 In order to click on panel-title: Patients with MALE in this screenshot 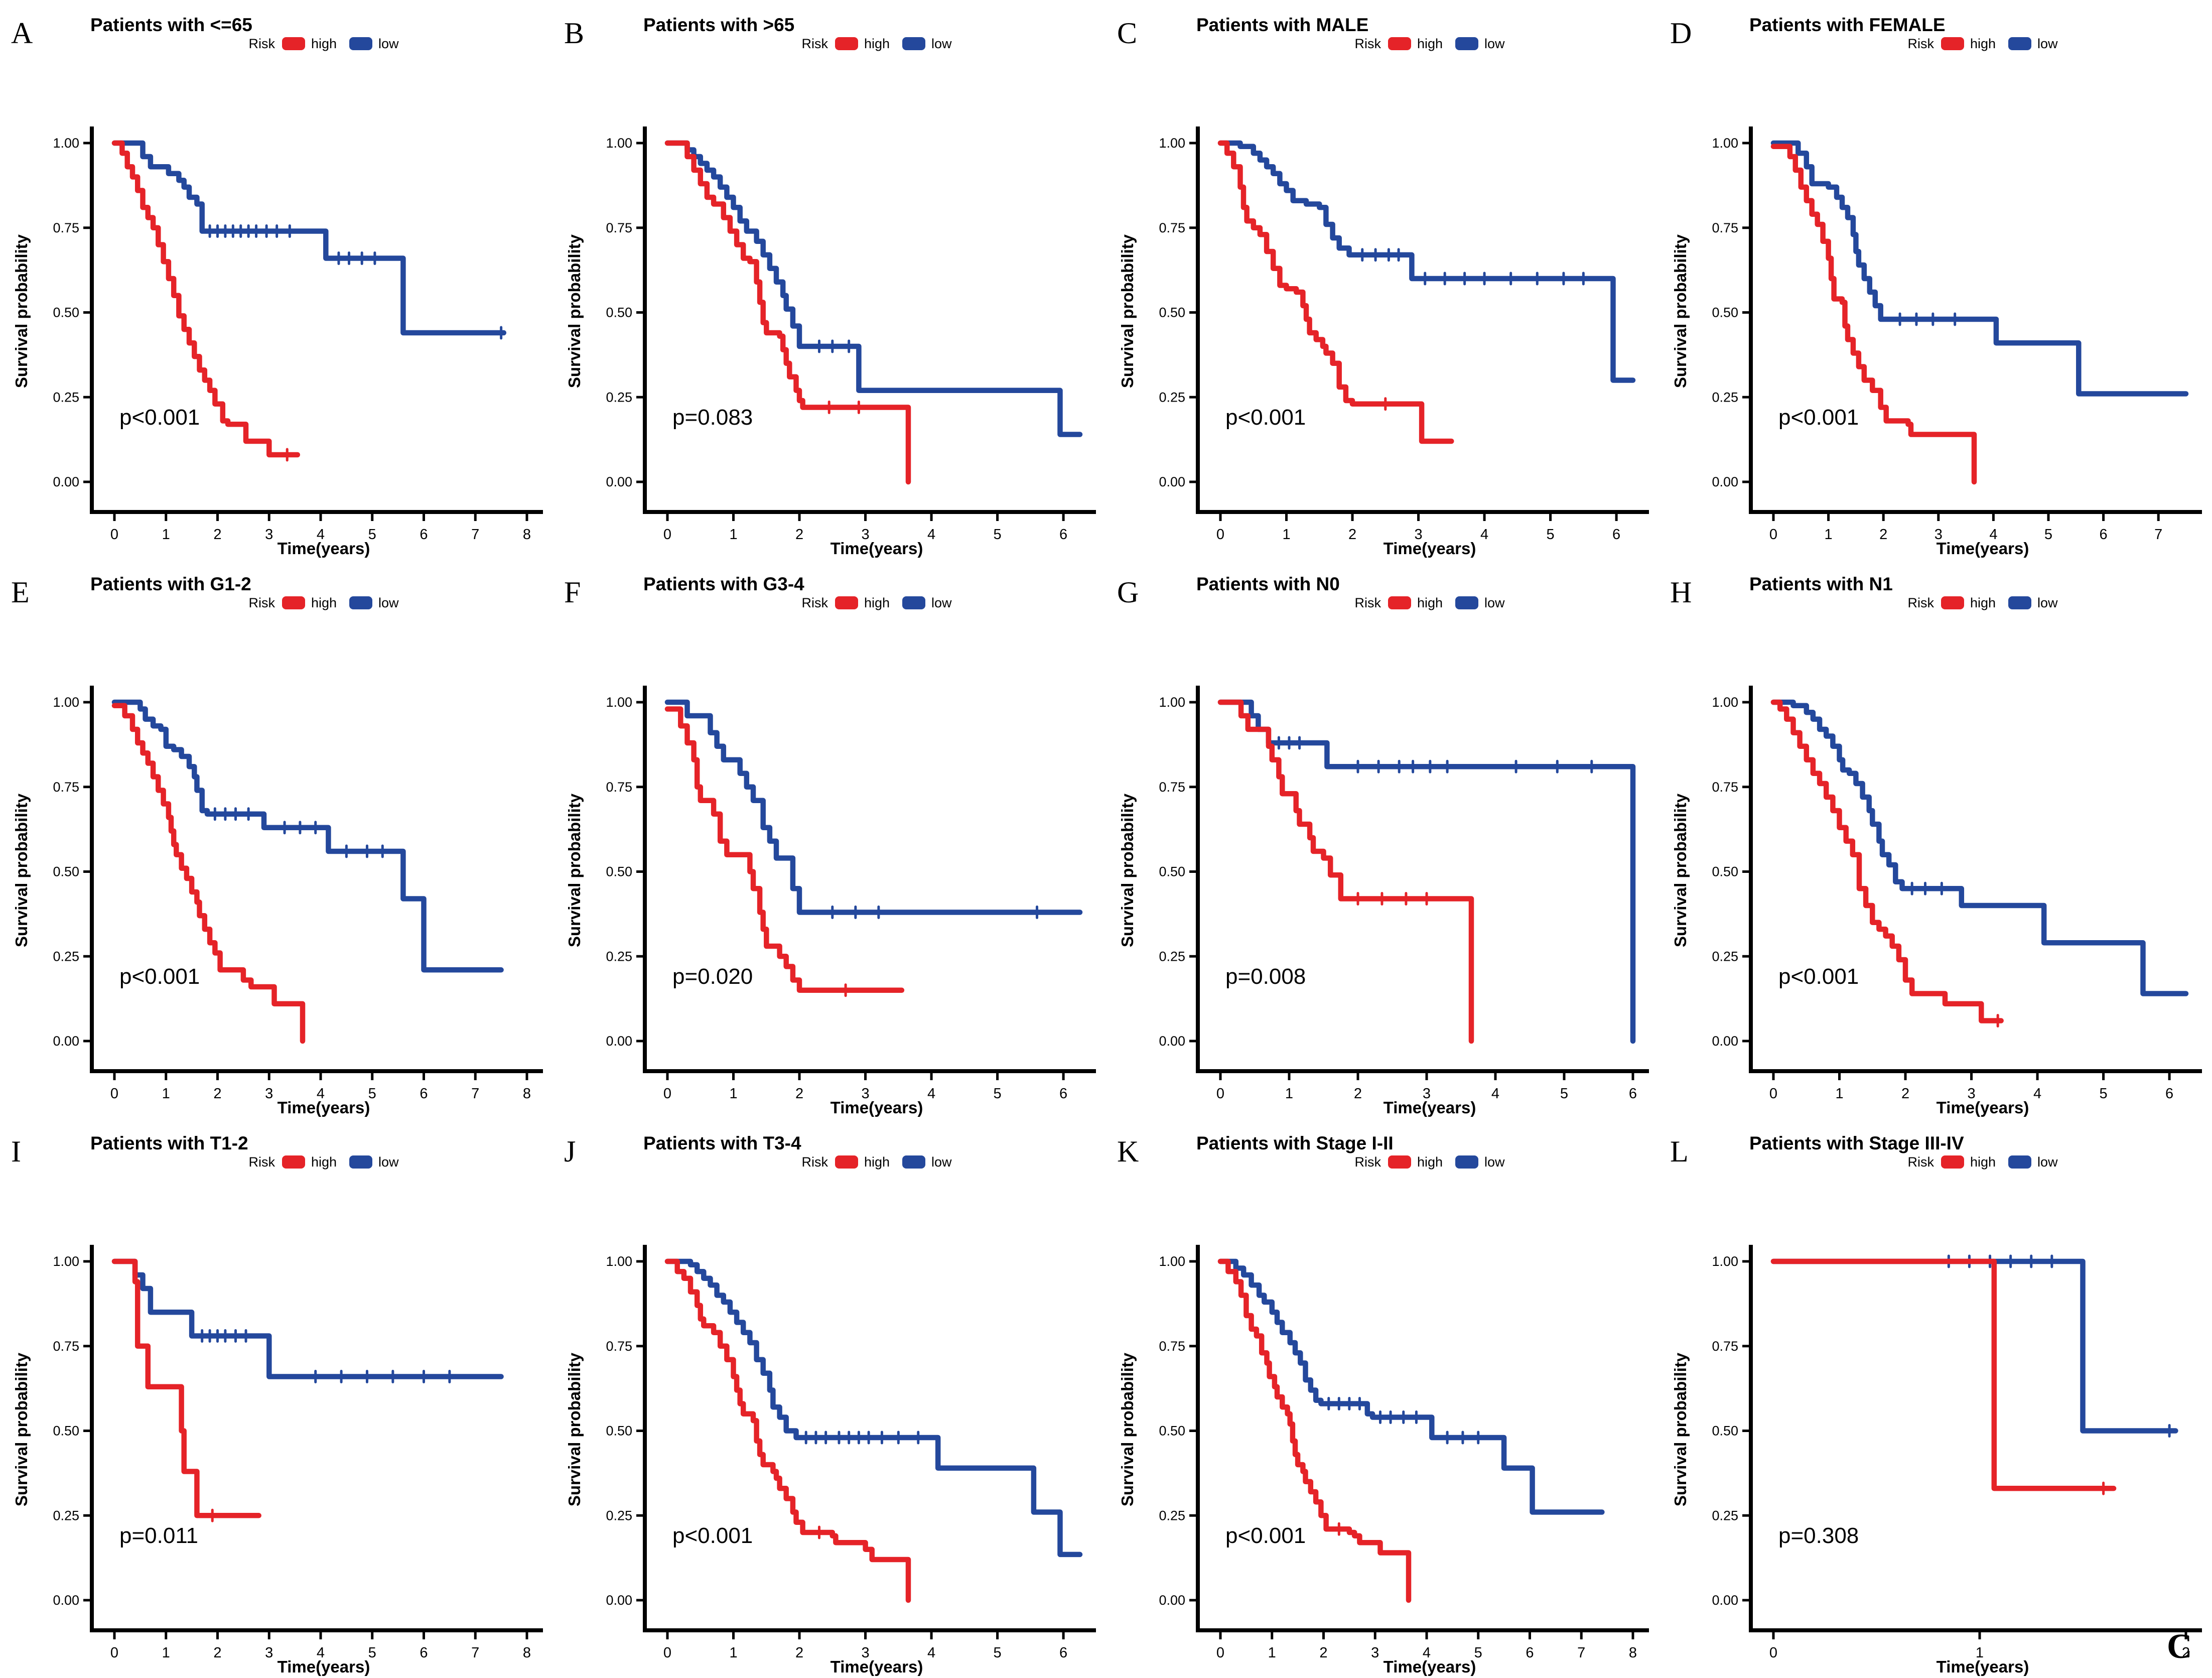, I will do `click(1282, 25)`.